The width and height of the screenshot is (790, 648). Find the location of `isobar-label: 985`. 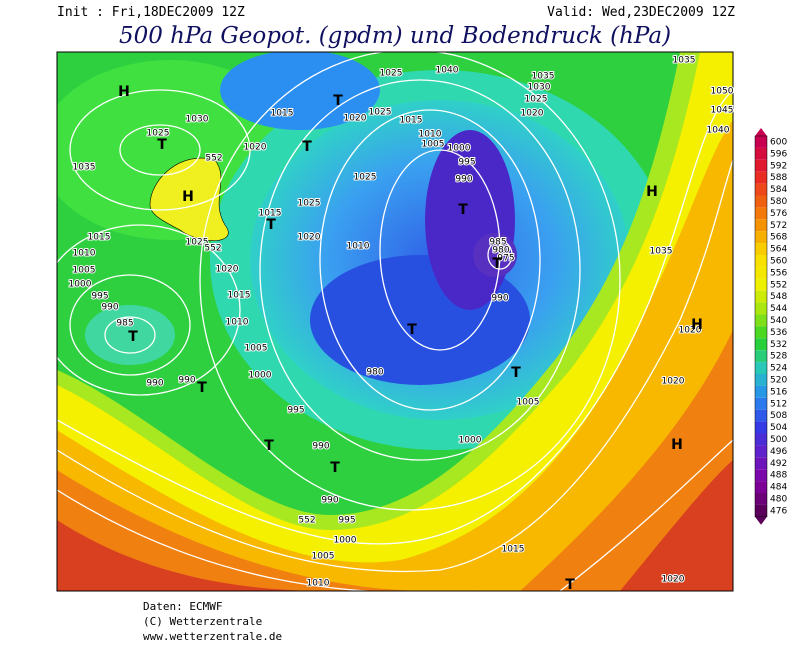

isobar-label: 985 is located at coordinates (124, 324).